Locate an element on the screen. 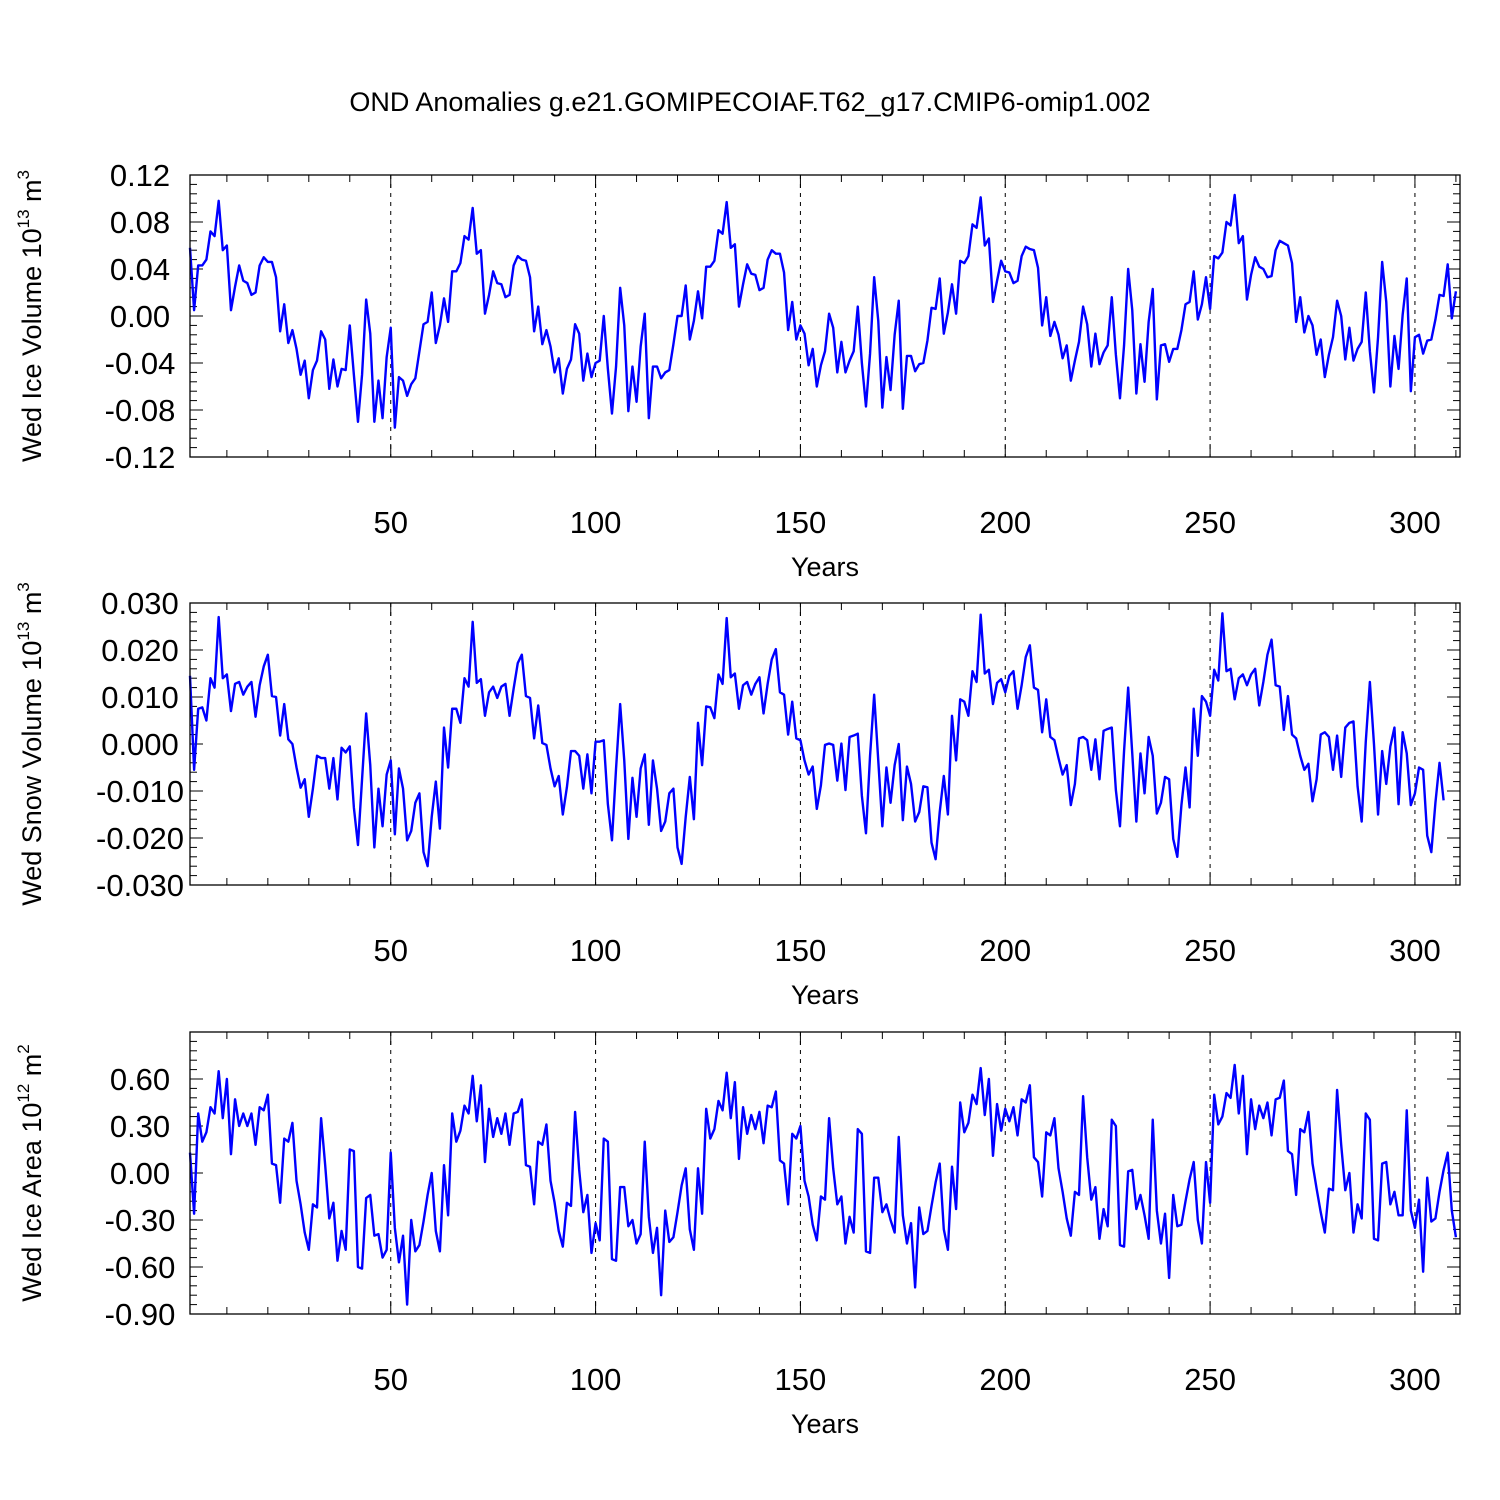  y-axis-label: Wed Ice Area 1012 m2 is located at coordinates (30, 1173).